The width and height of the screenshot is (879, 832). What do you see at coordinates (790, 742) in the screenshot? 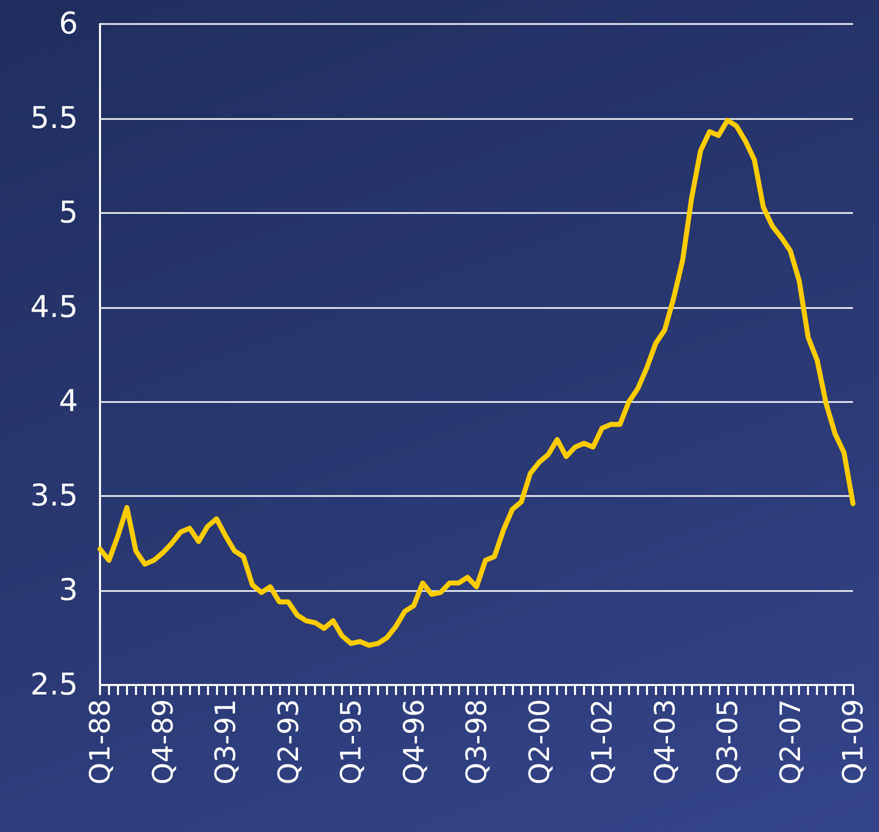
I see `x-tick-label: Q2-07` at bounding box center [790, 742].